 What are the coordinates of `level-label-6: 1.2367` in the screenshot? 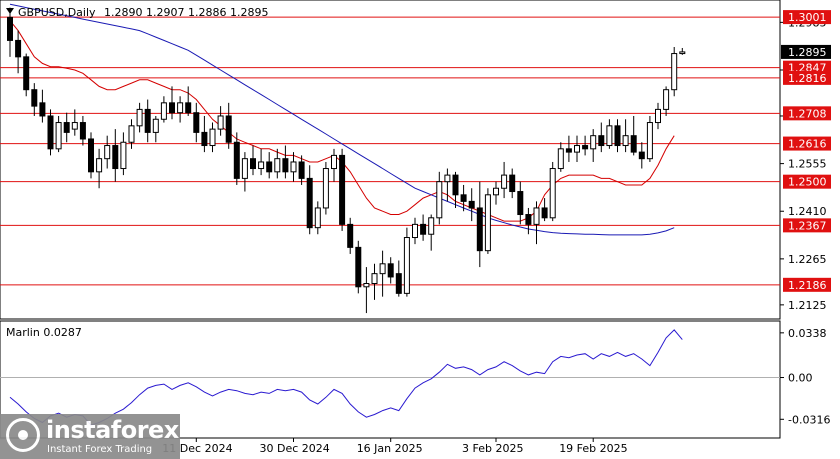 It's located at (807, 225).